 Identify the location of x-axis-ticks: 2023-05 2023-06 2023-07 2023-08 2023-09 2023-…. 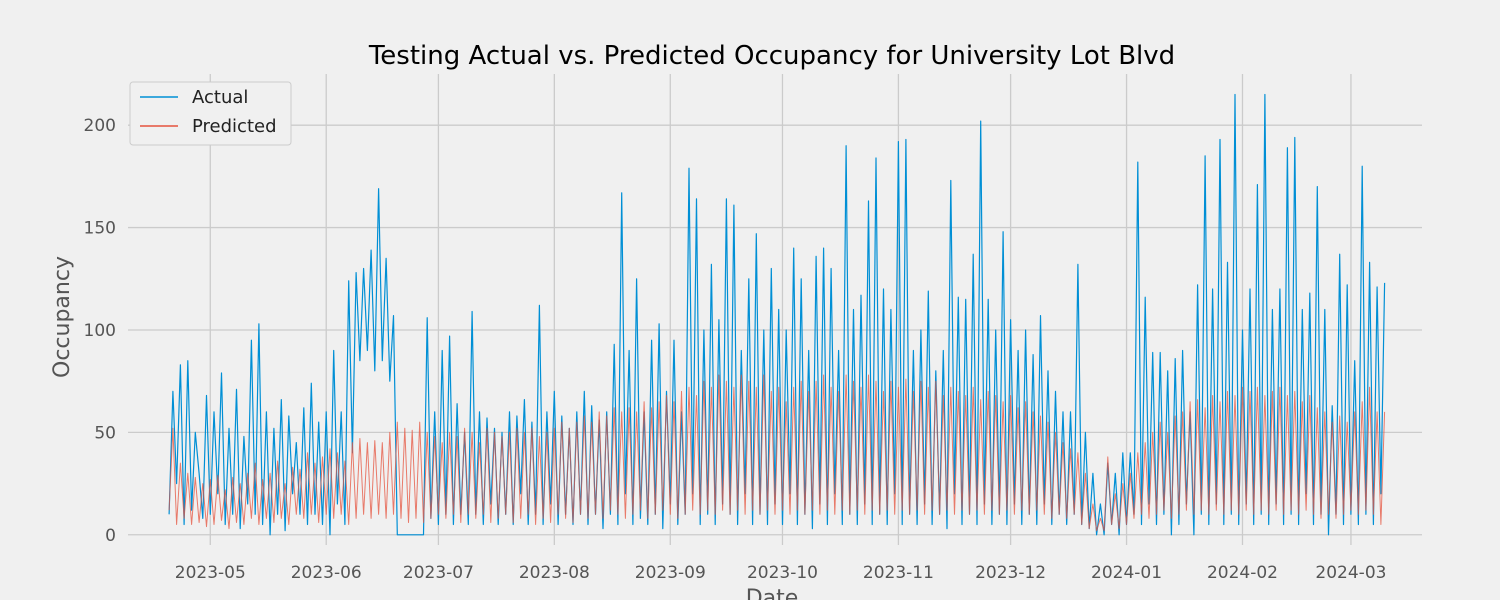
(781, 573).